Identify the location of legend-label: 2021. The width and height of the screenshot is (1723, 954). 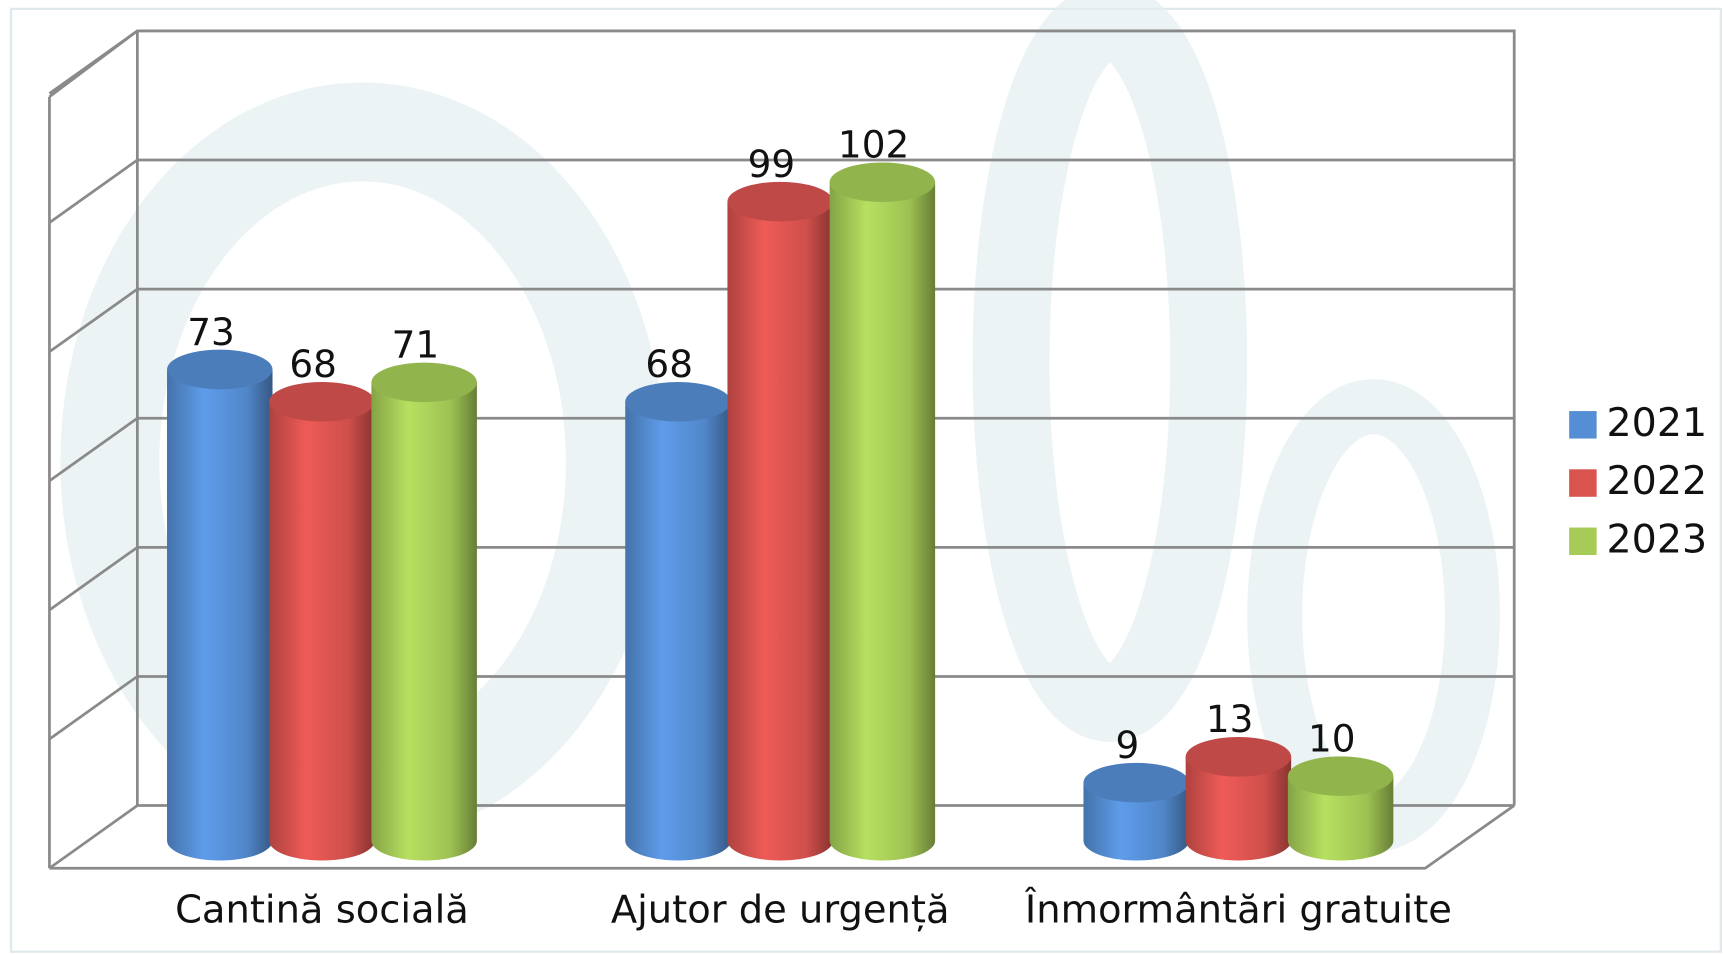
(1657, 423).